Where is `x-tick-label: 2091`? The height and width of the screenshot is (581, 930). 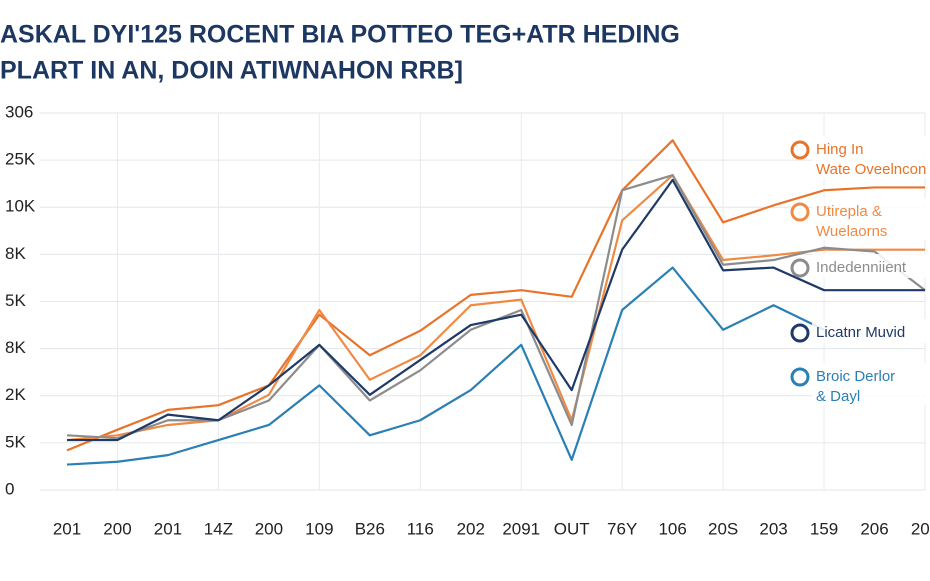
x-tick-label: 2091 is located at coordinates (521, 528).